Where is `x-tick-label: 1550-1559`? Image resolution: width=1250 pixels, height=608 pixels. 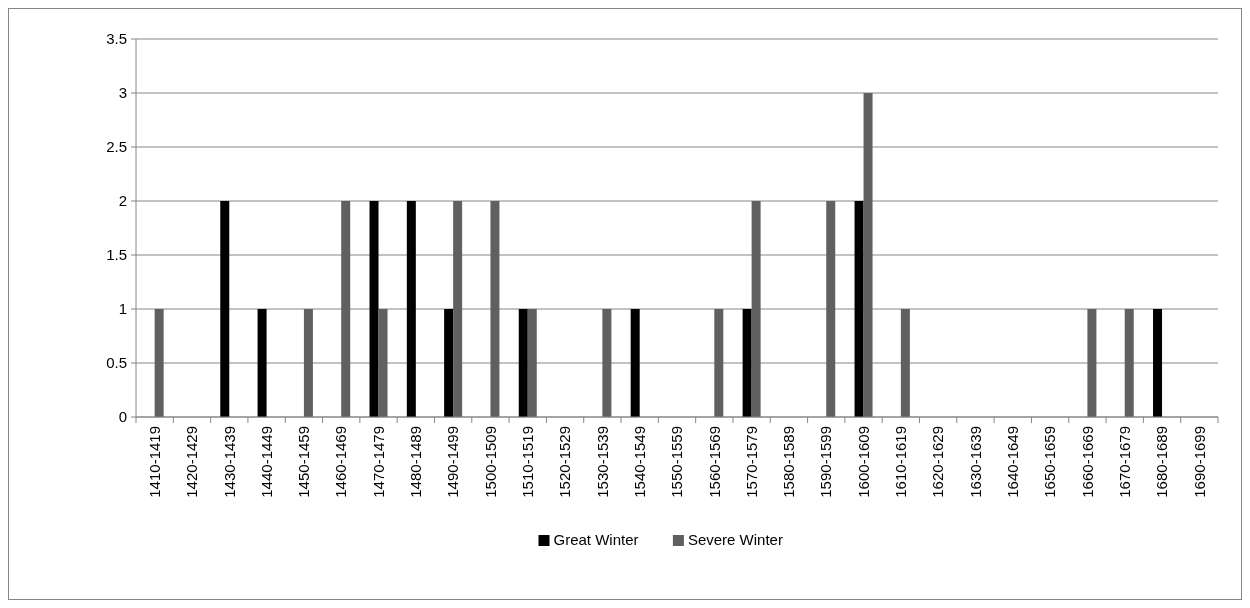 x-tick-label: 1550-1559 is located at coordinates (677, 462).